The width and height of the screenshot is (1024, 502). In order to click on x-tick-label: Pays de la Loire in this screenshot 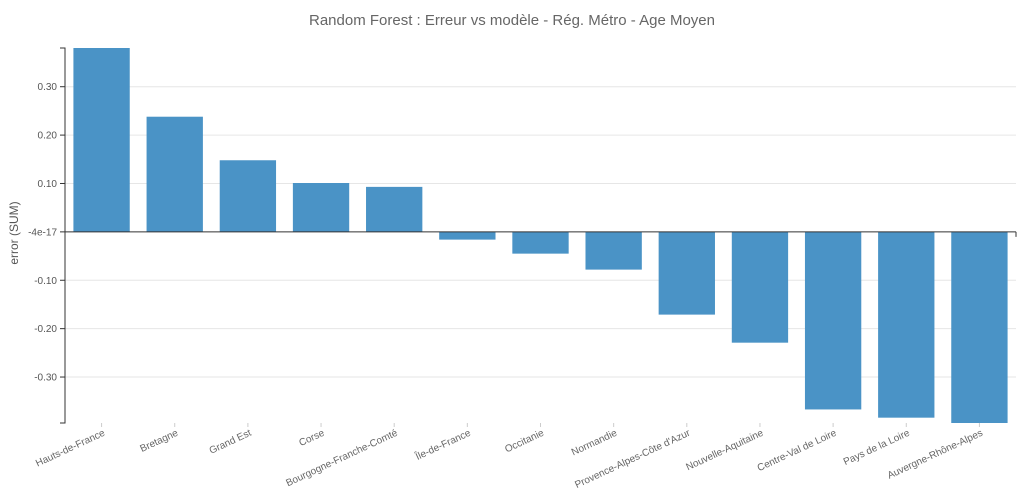, I will do `click(877, 448)`.